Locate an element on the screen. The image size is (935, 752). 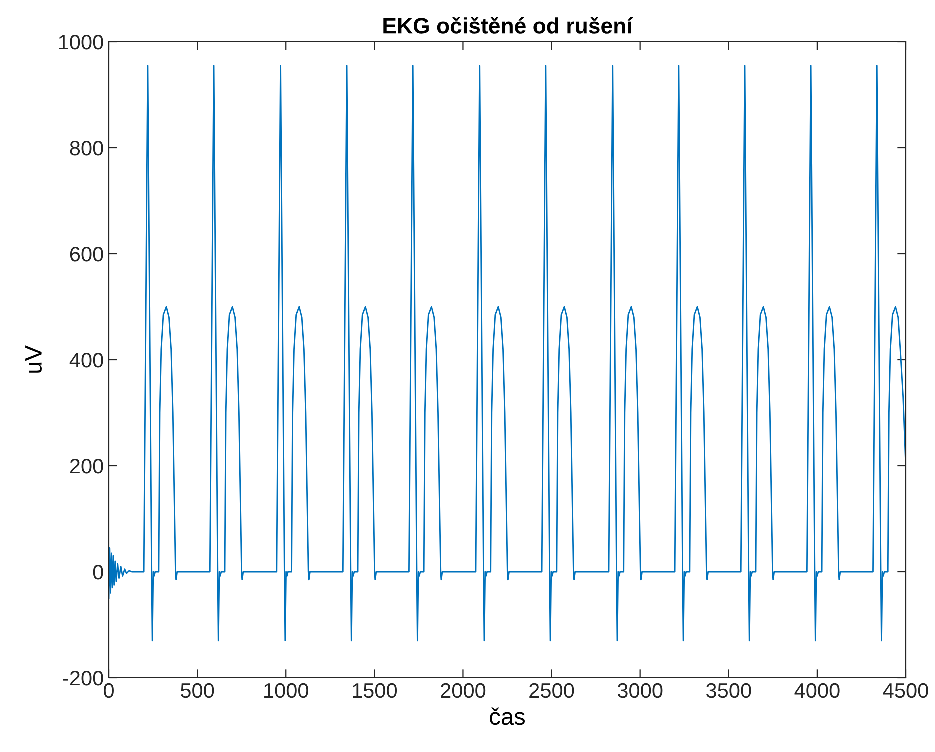
x-tick-label: 4000 is located at coordinates (817, 690).